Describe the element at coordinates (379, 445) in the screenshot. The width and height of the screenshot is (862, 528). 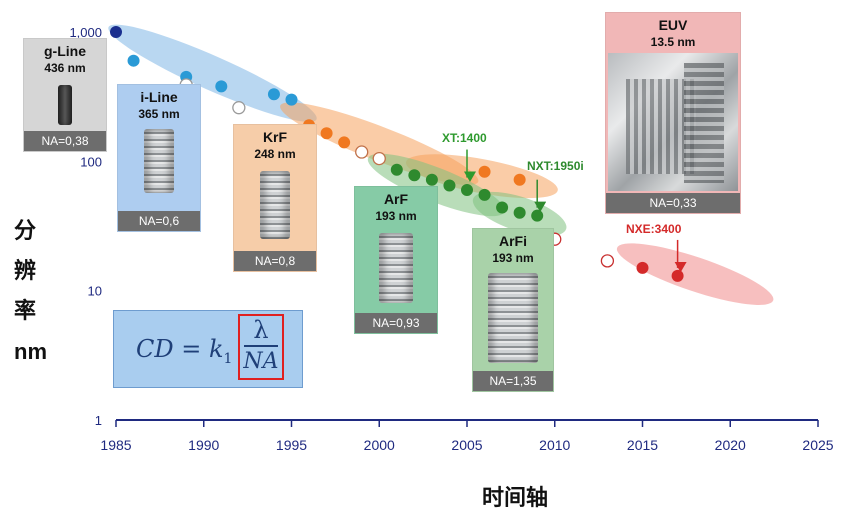
I see `x-tick-label: 2000` at that location.